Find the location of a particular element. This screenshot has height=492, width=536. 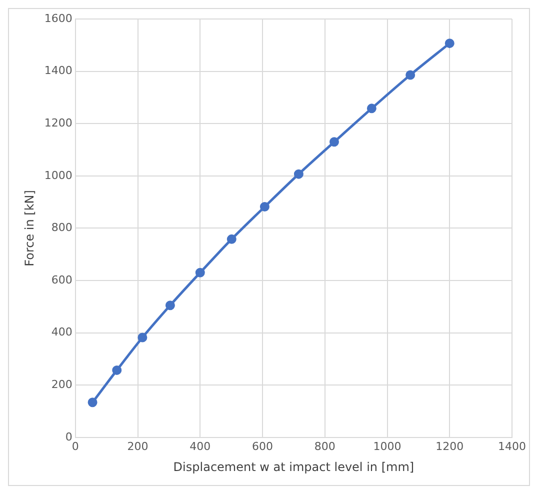

x-tick-label: 400 is located at coordinates (200, 446).